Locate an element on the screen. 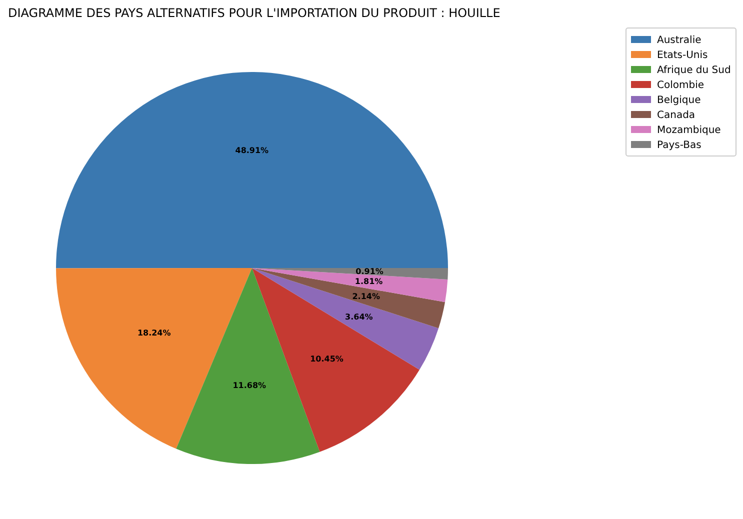  chart-title: DIAGRAMME DES PAYS ALTERNATIFS POUR L'IMPORTATION DU PRODUIT : HOUILLE is located at coordinates (254, 13).